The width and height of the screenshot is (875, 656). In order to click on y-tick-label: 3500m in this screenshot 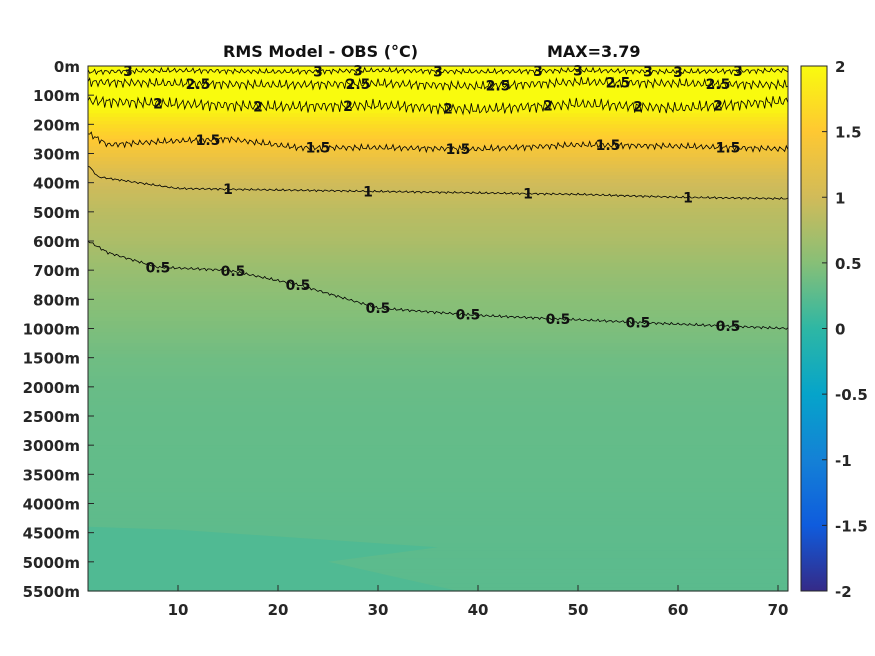, I will do `click(51, 475)`.